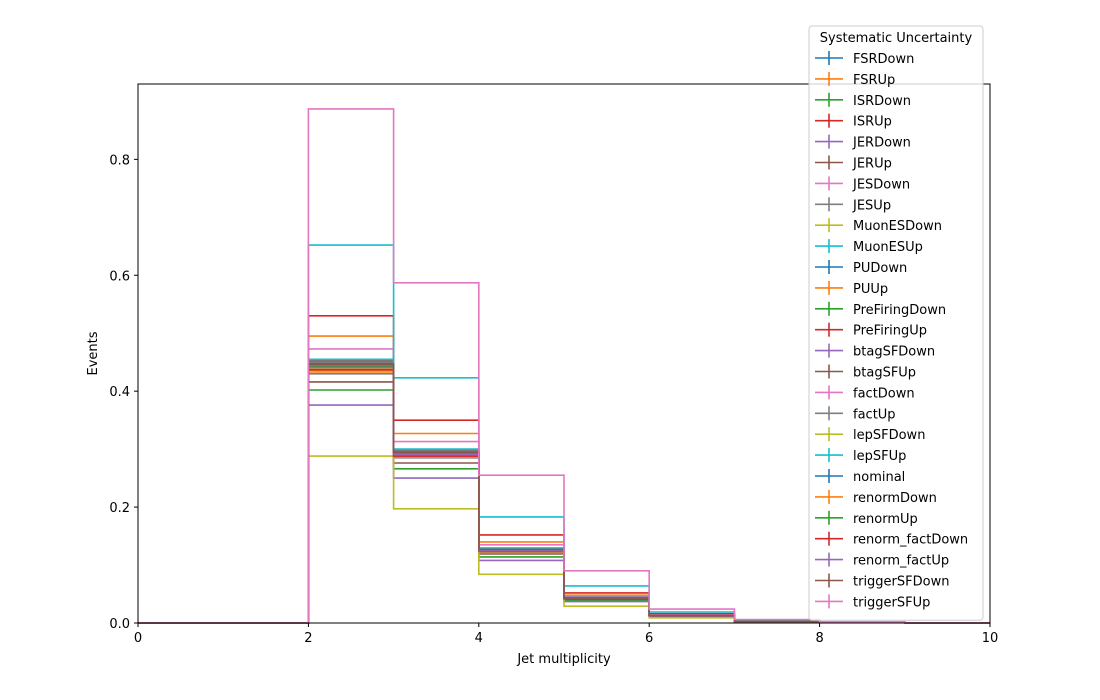  I want to click on legend-entry-MuonESUp: MuonESUp, so click(869, 247).